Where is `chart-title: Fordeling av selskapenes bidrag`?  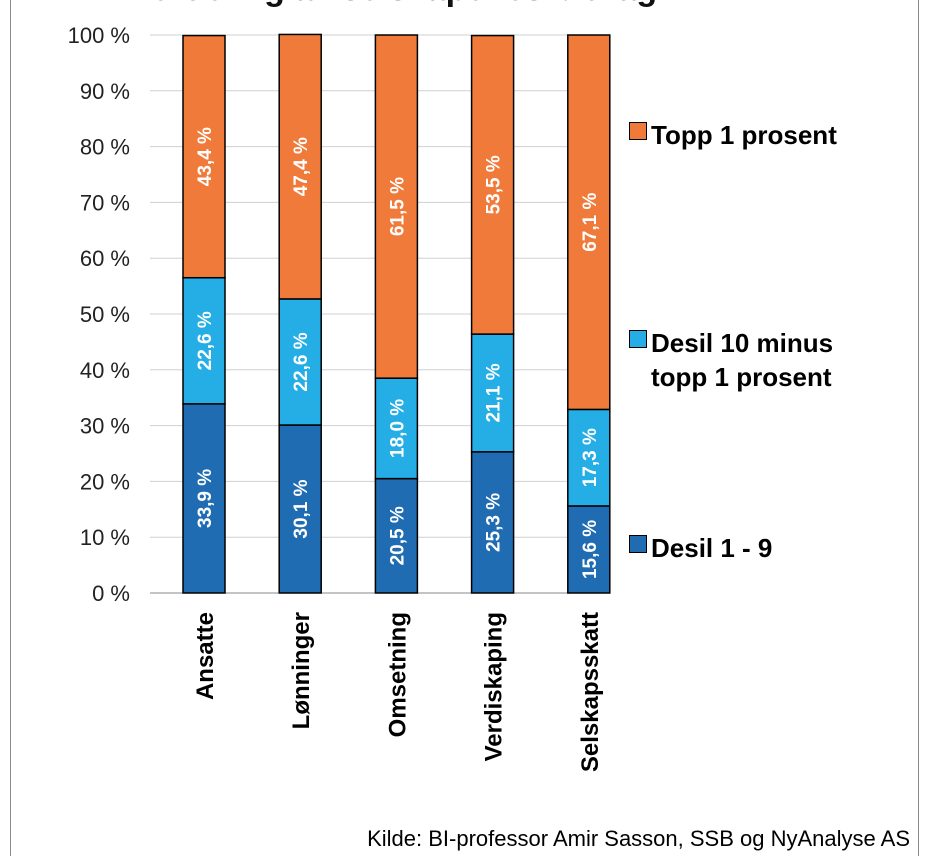 chart-title: Fordeling av selskapenes bidrag is located at coordinates (393, 4).